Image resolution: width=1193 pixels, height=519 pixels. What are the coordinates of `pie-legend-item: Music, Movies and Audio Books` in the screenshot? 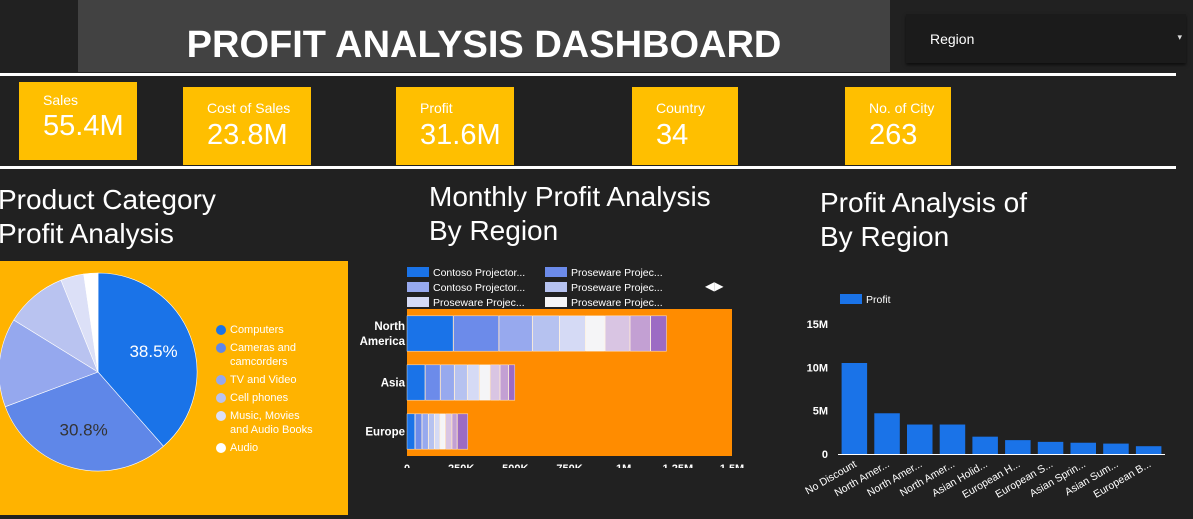 It's located at (271, 423).